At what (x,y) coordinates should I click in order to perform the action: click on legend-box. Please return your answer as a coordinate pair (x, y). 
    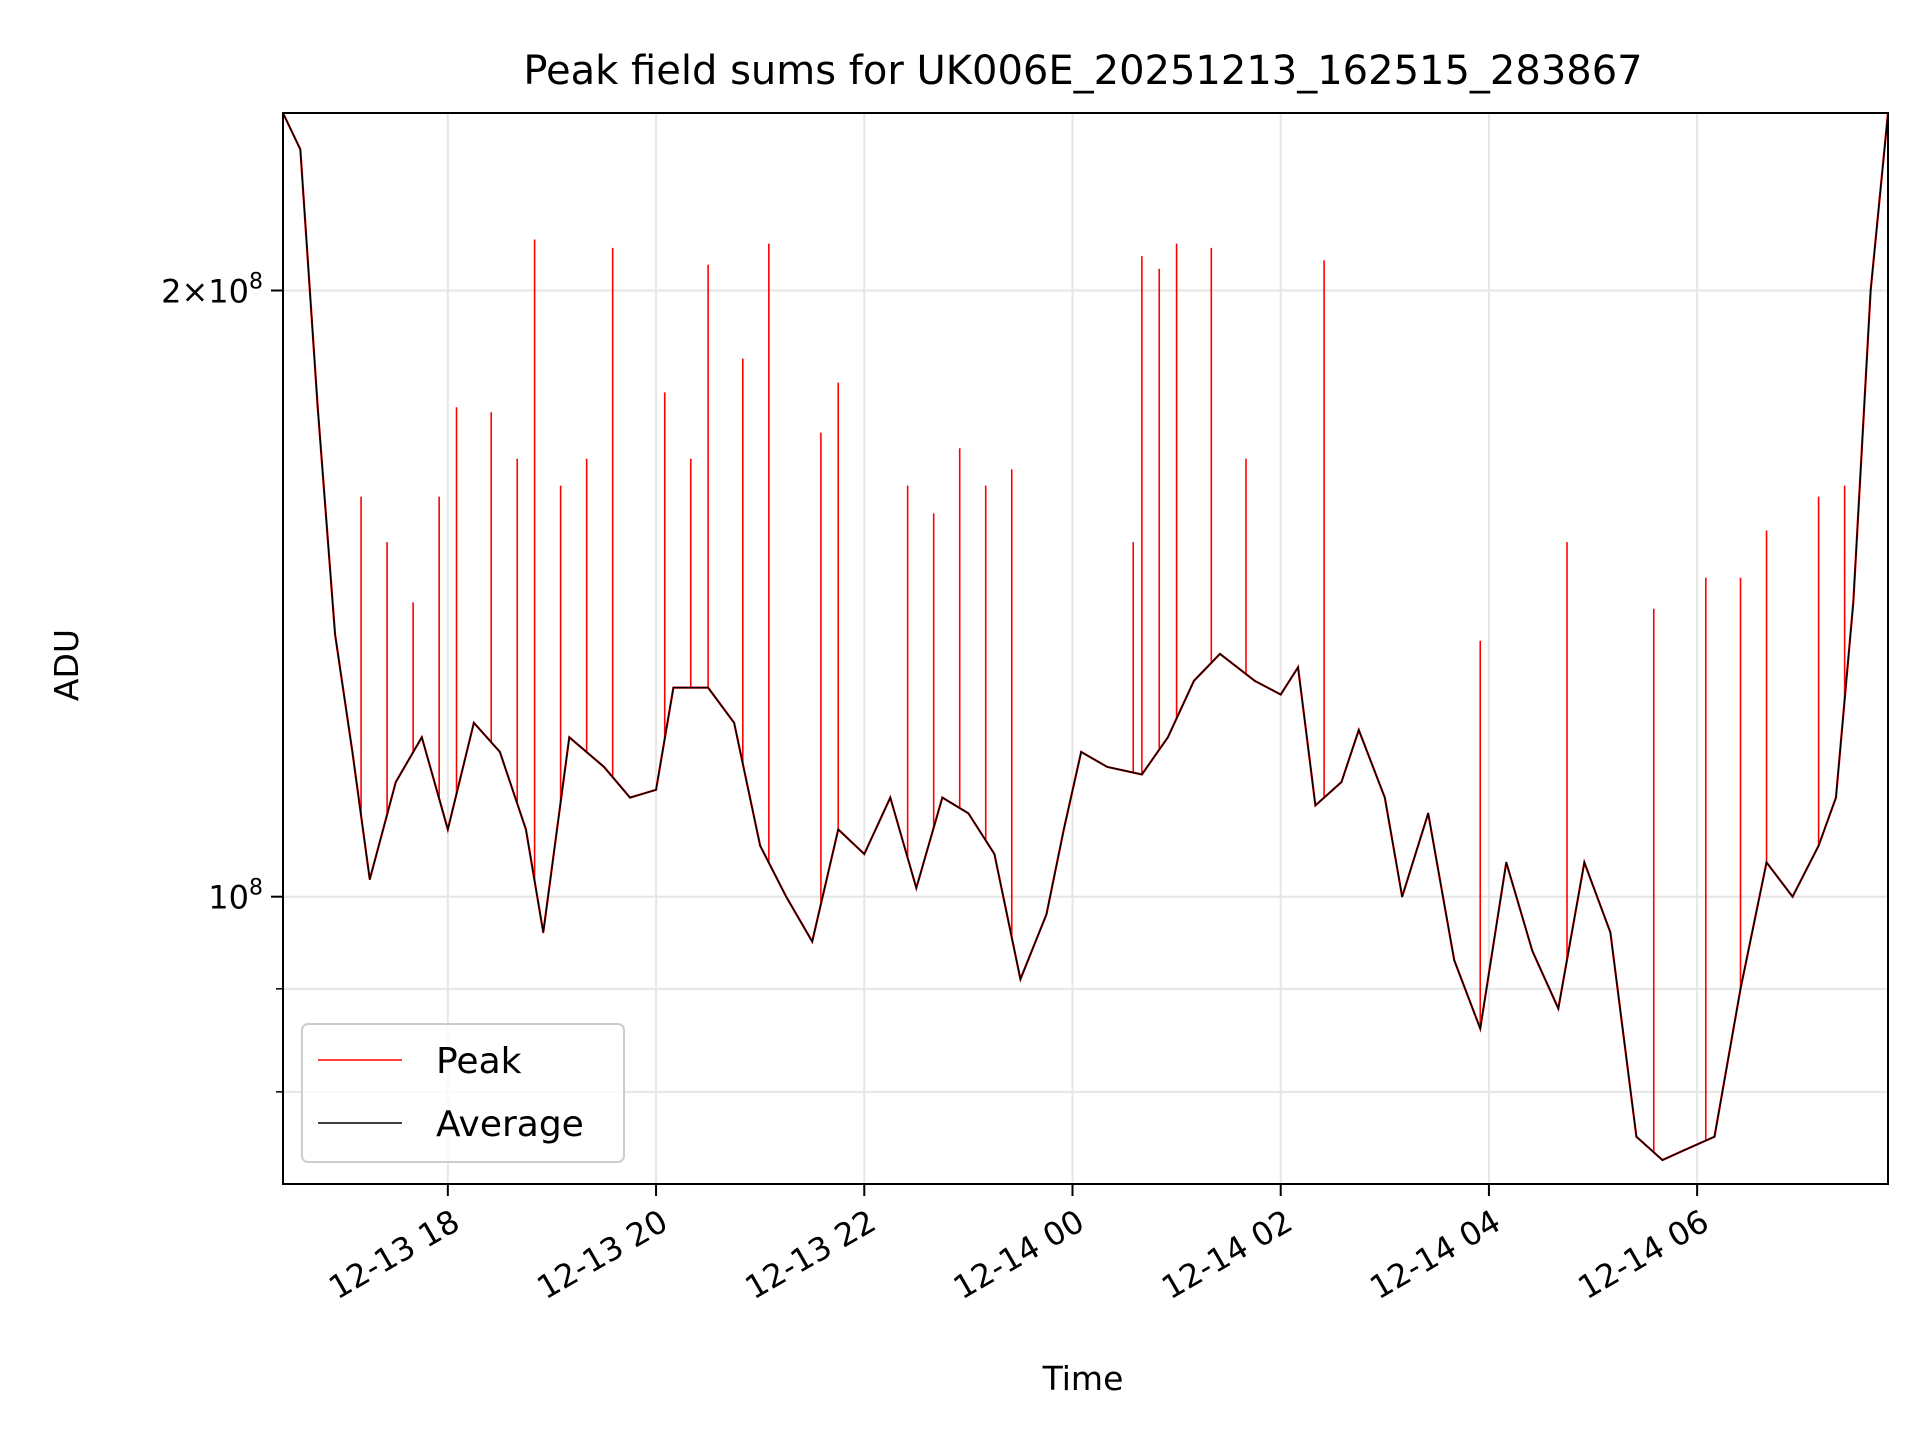
    Looking at the image, I should click on (463, 1093).